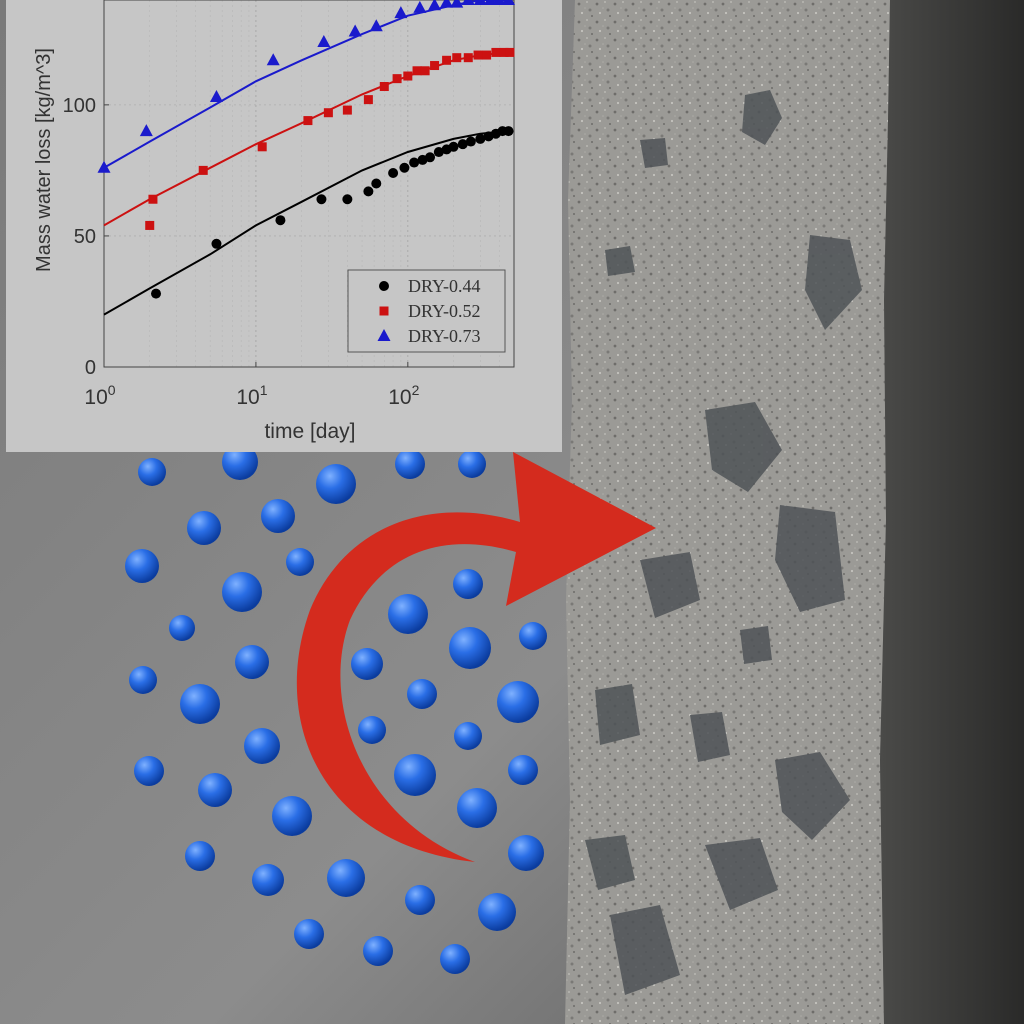  I want to click on y-axis-label: Mass water loss [kg/m^3], so click(44, 160).